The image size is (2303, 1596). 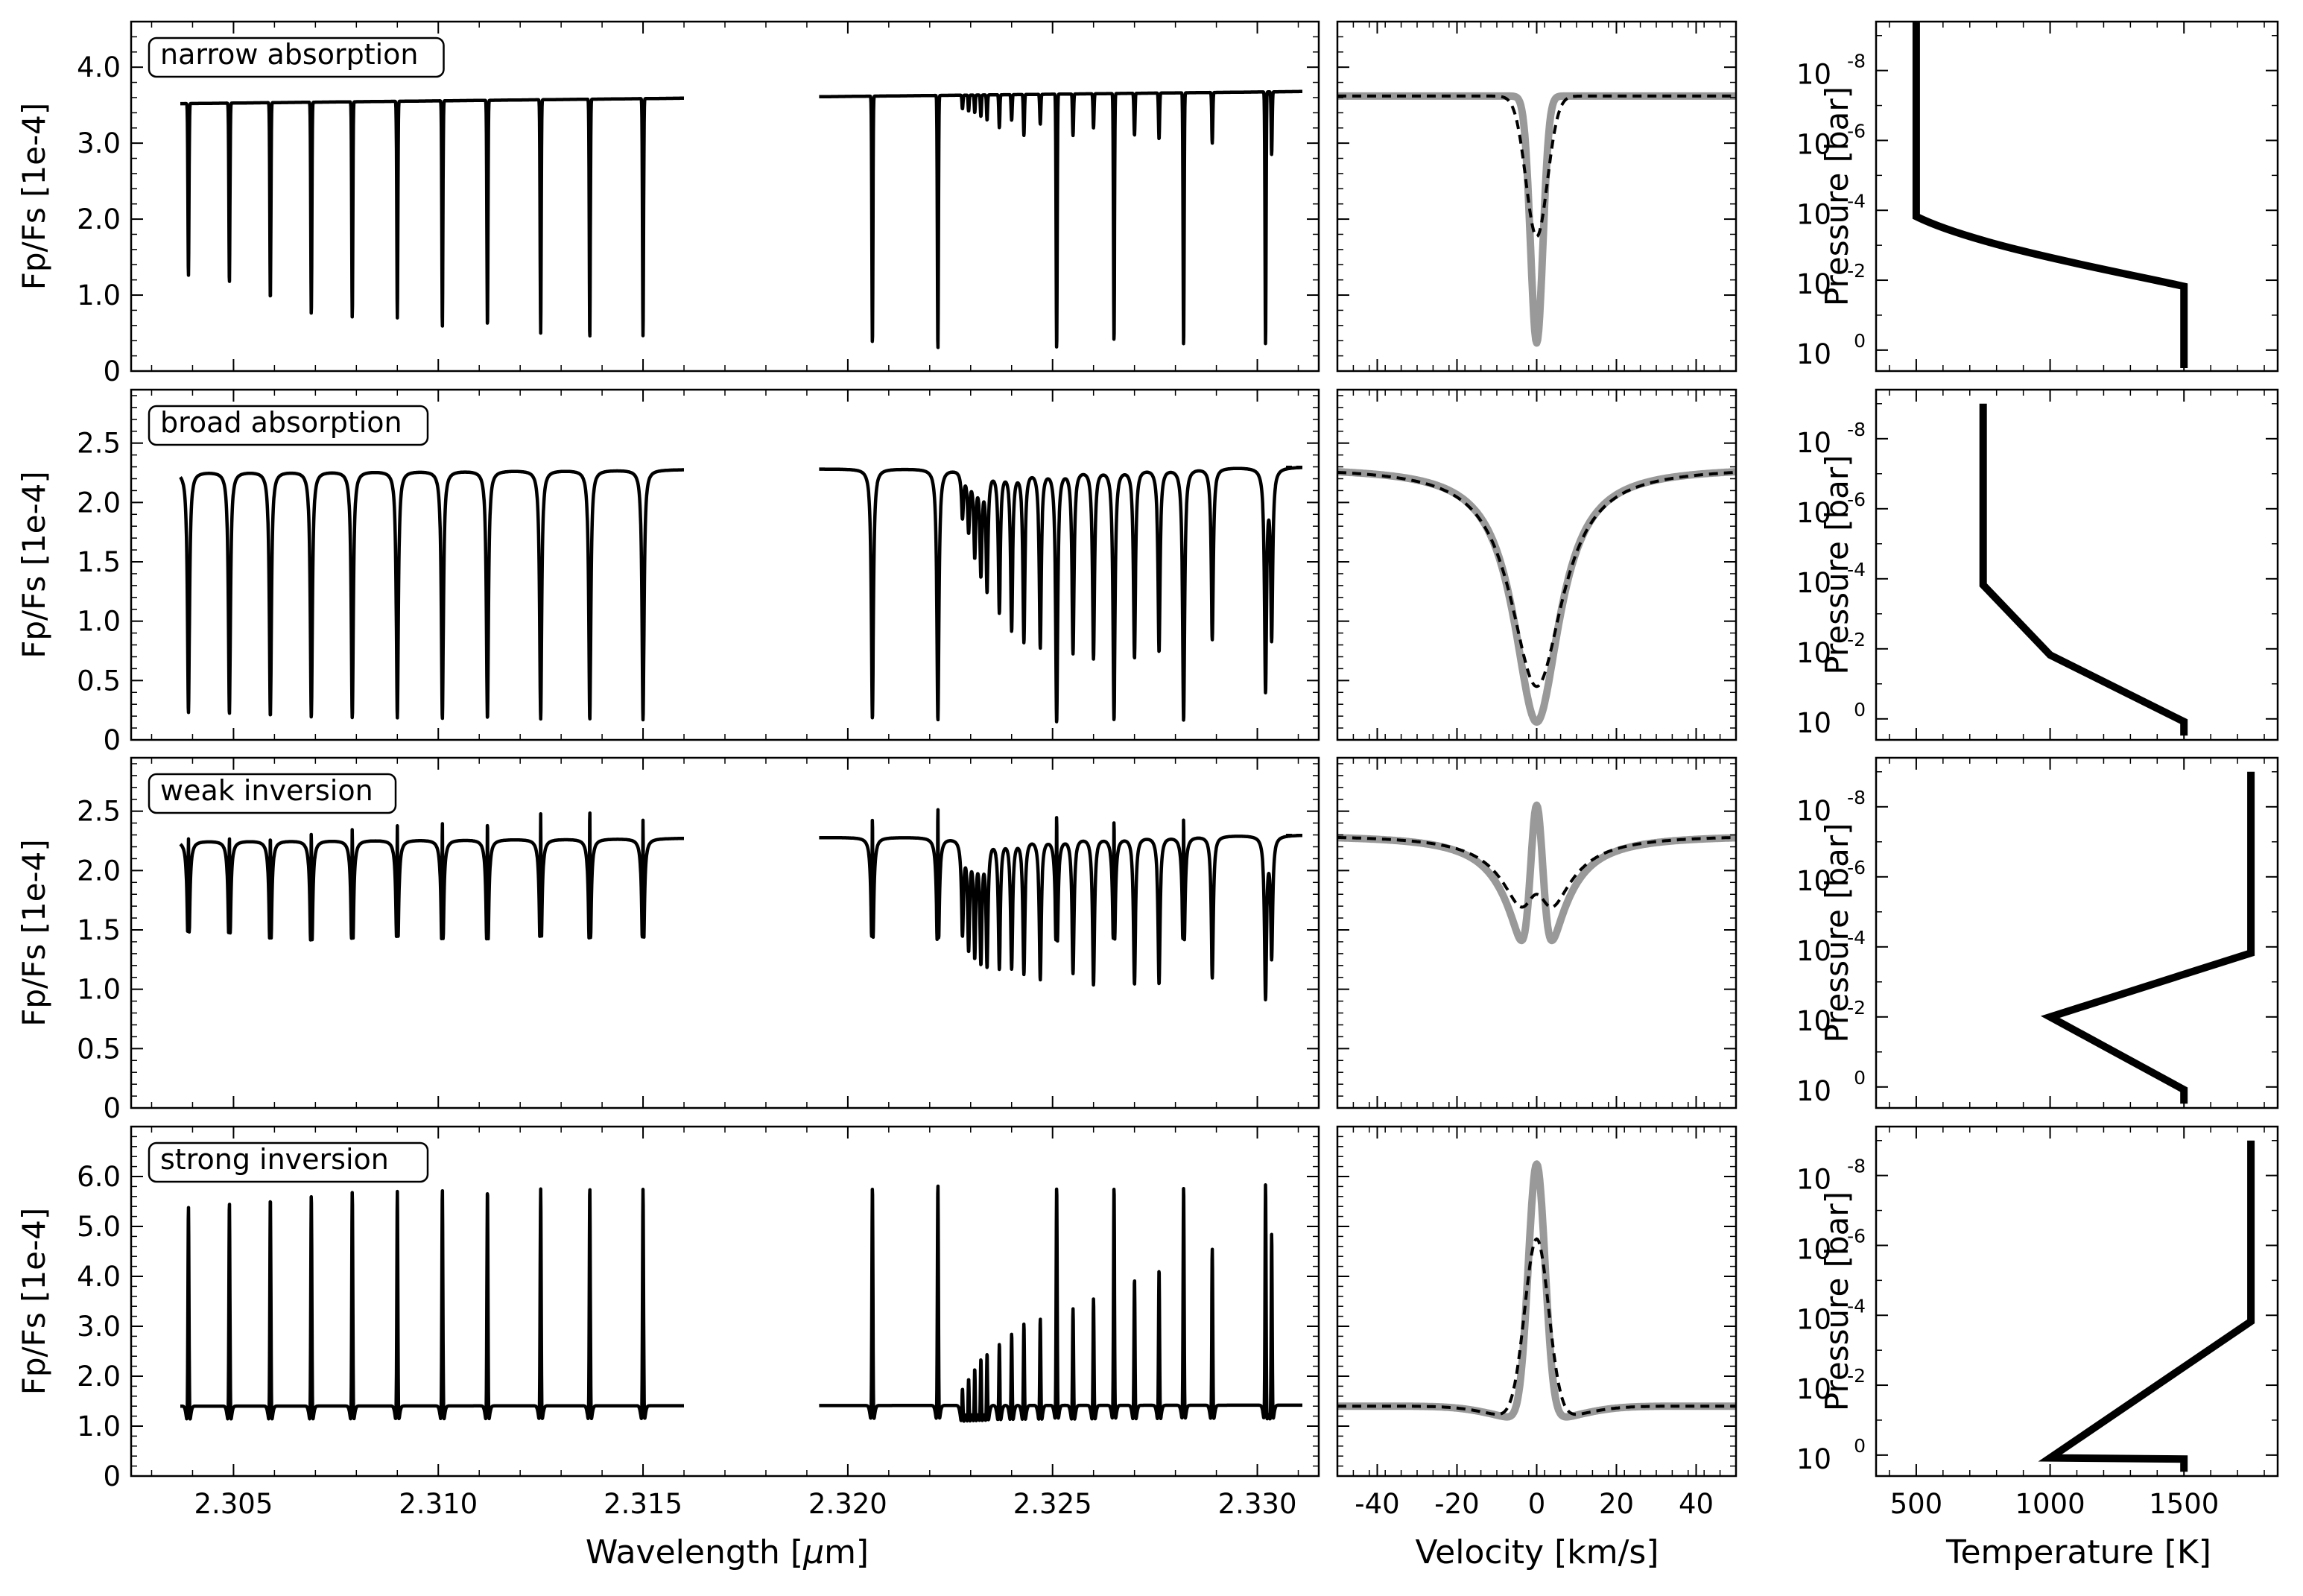 I want to click on ytick-label: 6.0, so click(x=99, y=1177).